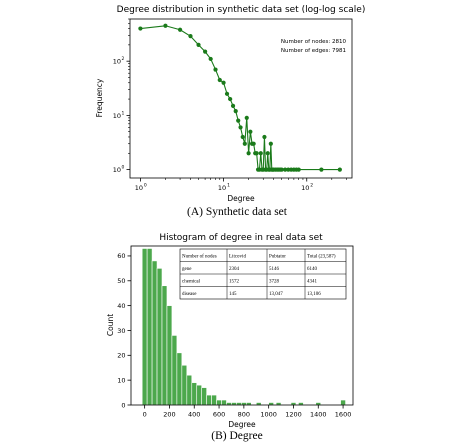  What do you see at coordinates (191, 281) in the screenshot?
I see `table-cell: chemical` at bounding box center [191, 281].